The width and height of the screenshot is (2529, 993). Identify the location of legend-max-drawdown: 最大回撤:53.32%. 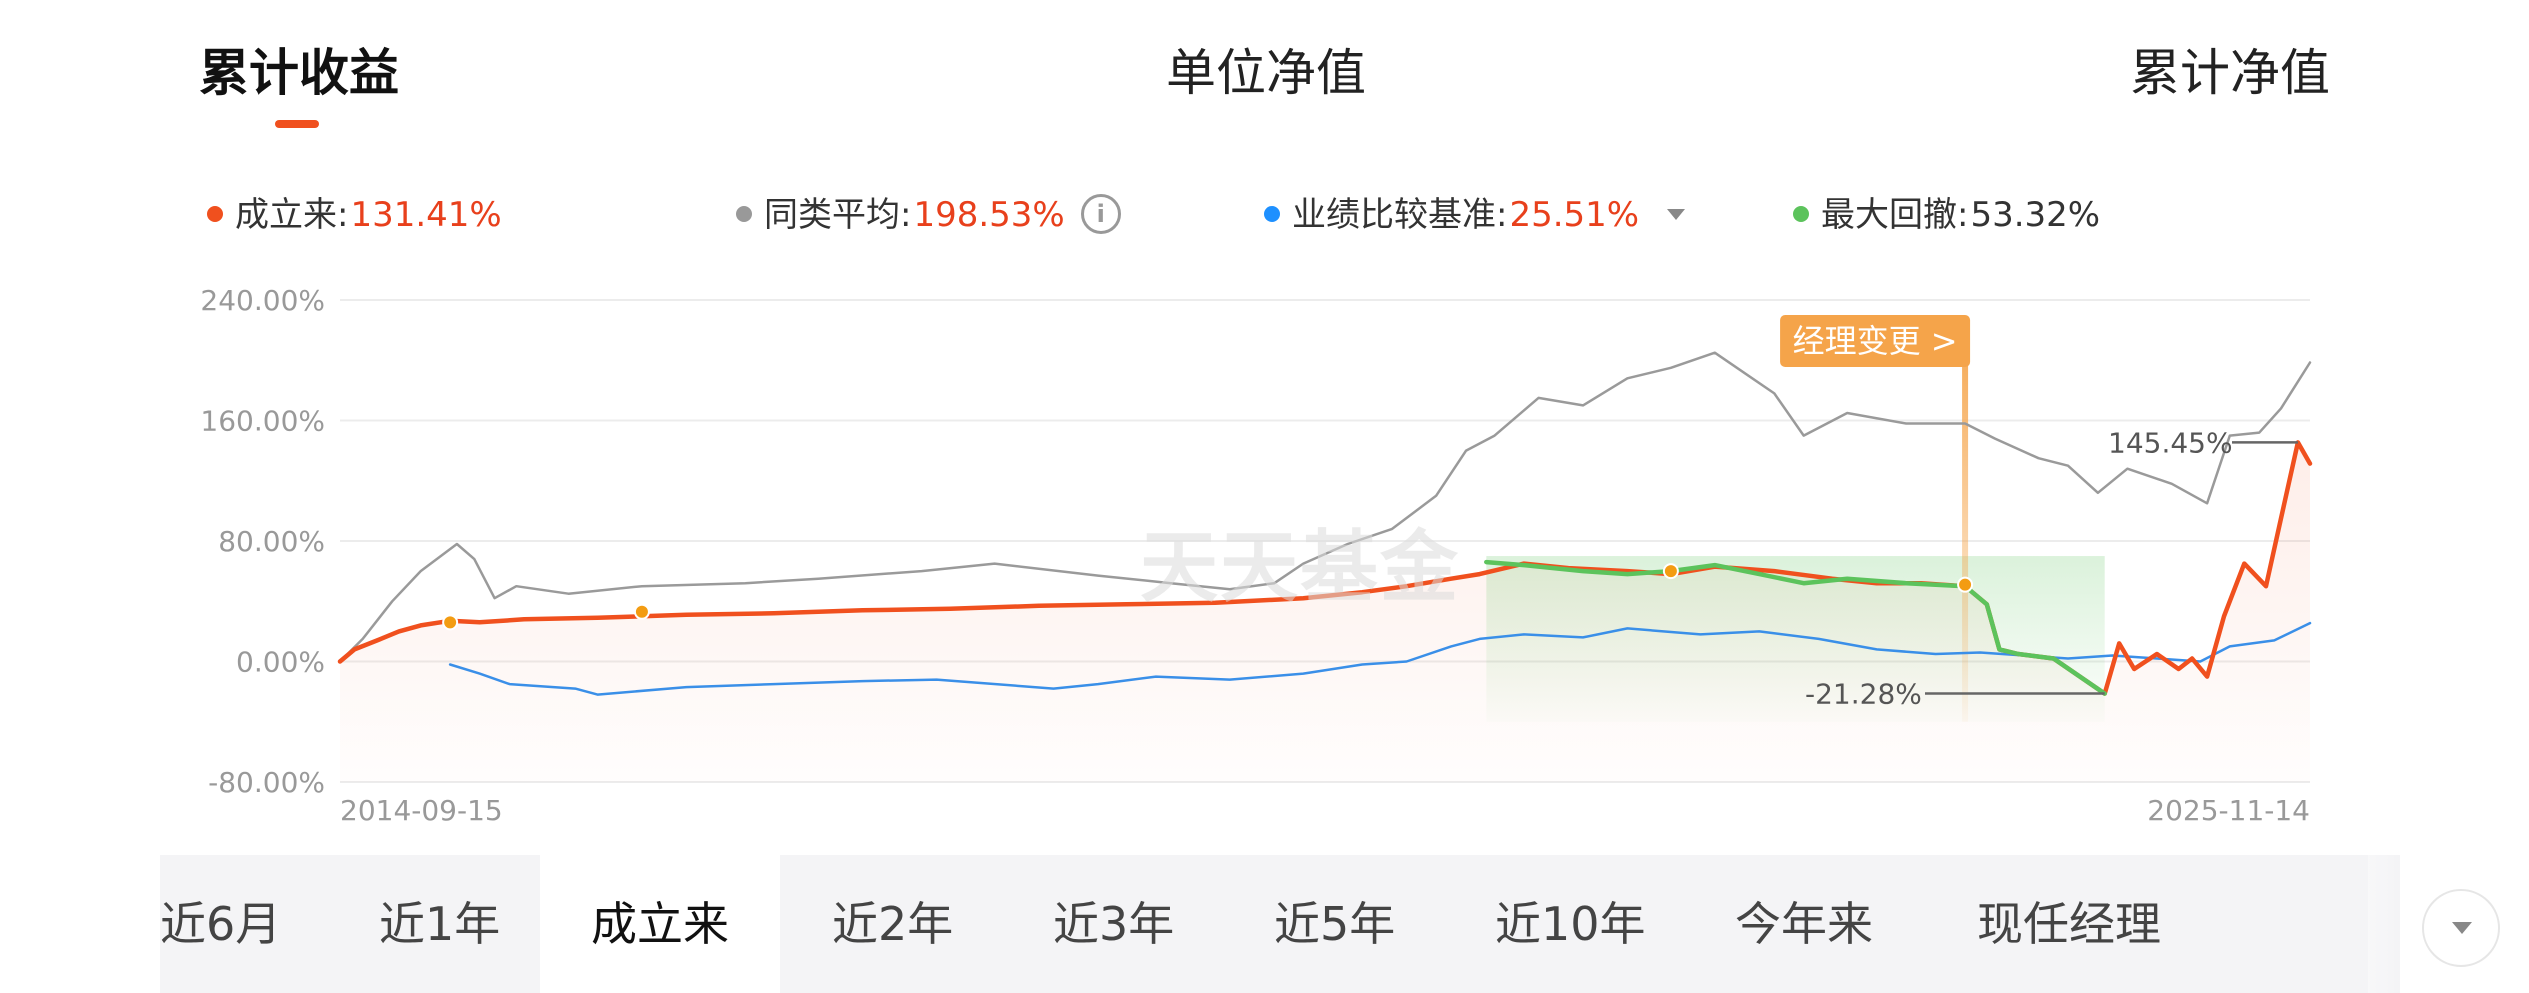
(1946, 215).